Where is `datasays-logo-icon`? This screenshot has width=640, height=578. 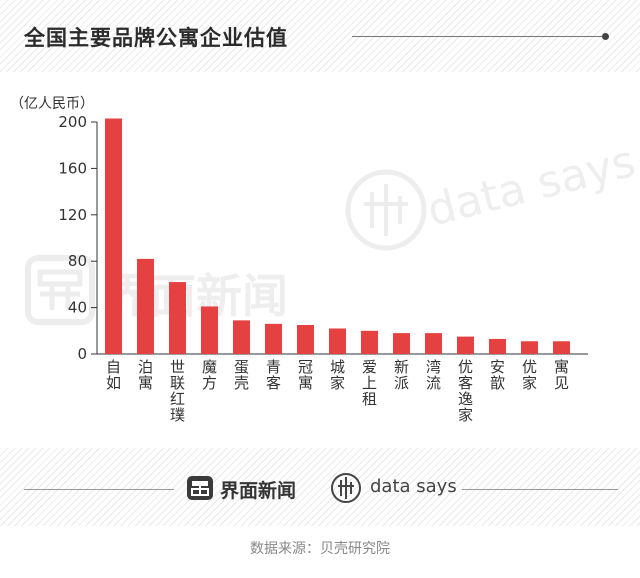
datasays-logo-icon is located at coordinates (346, 488).